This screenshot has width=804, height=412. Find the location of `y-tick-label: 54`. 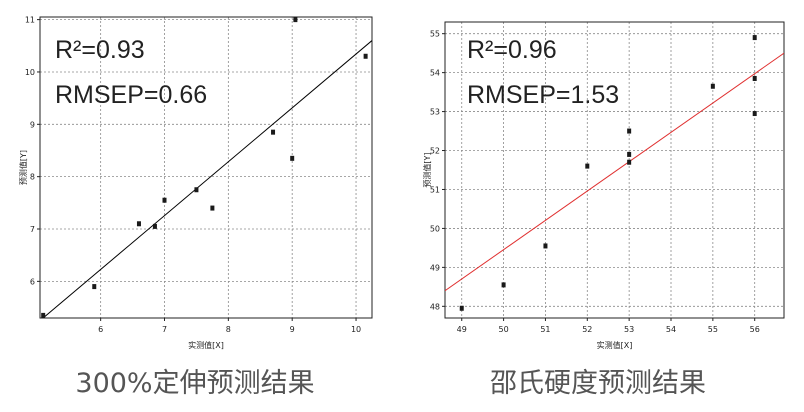

y-tick-label: 54 is located at coordinates (435, 73).